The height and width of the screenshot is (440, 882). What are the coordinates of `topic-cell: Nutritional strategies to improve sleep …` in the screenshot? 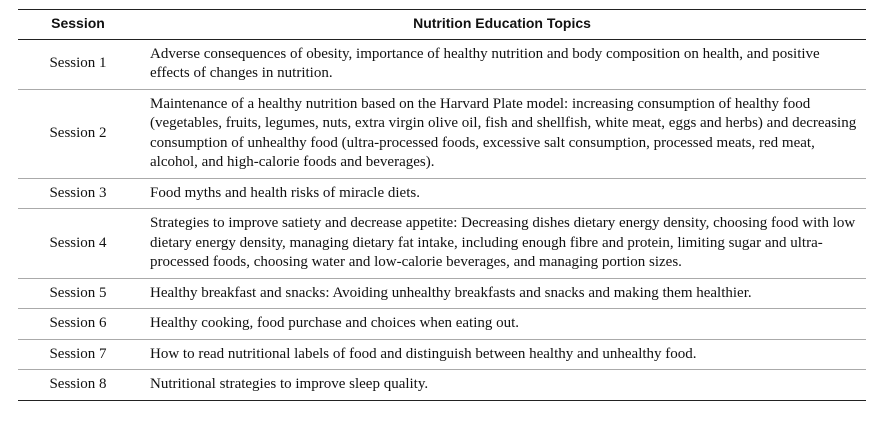 It's located at (502, 385).